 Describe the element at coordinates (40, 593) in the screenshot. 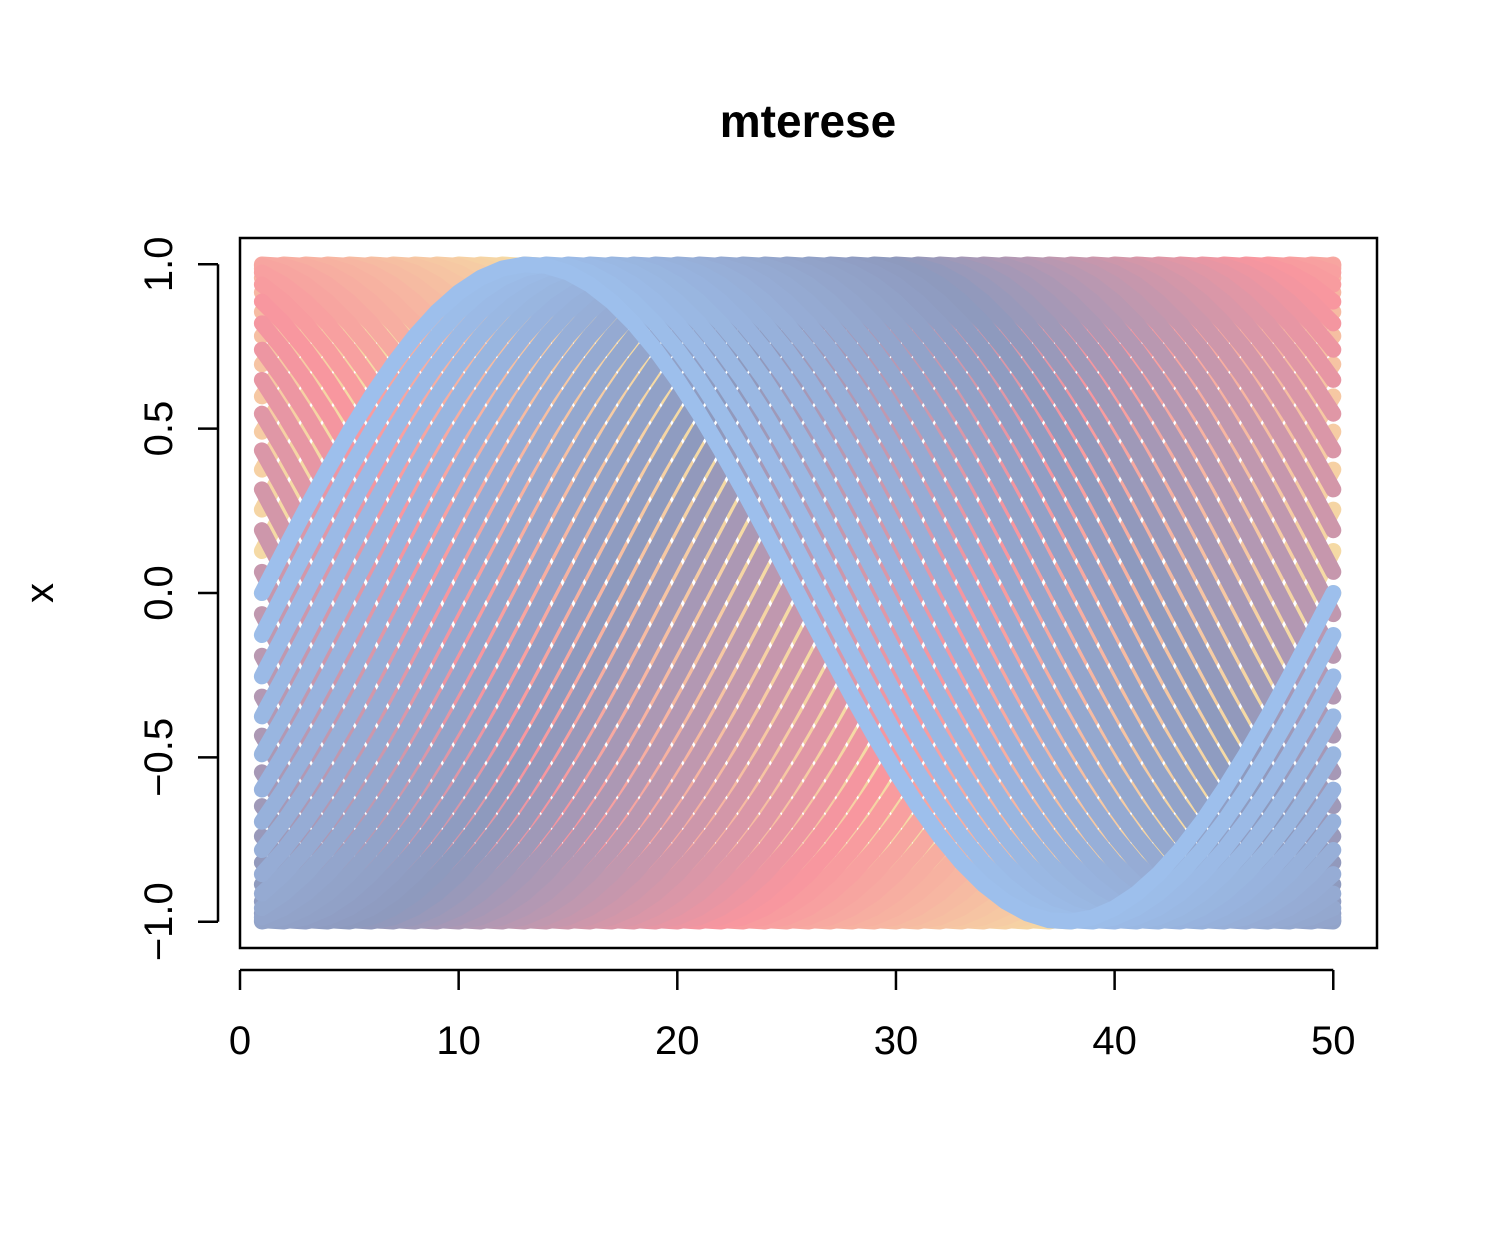

I see `y-axis-label: x` at that location.